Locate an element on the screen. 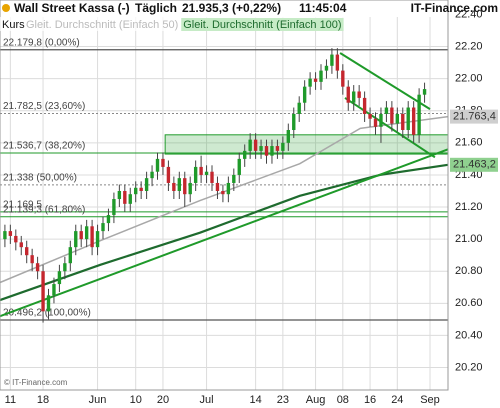  x-tick-label: Jun is located at coordinates (98, 400).